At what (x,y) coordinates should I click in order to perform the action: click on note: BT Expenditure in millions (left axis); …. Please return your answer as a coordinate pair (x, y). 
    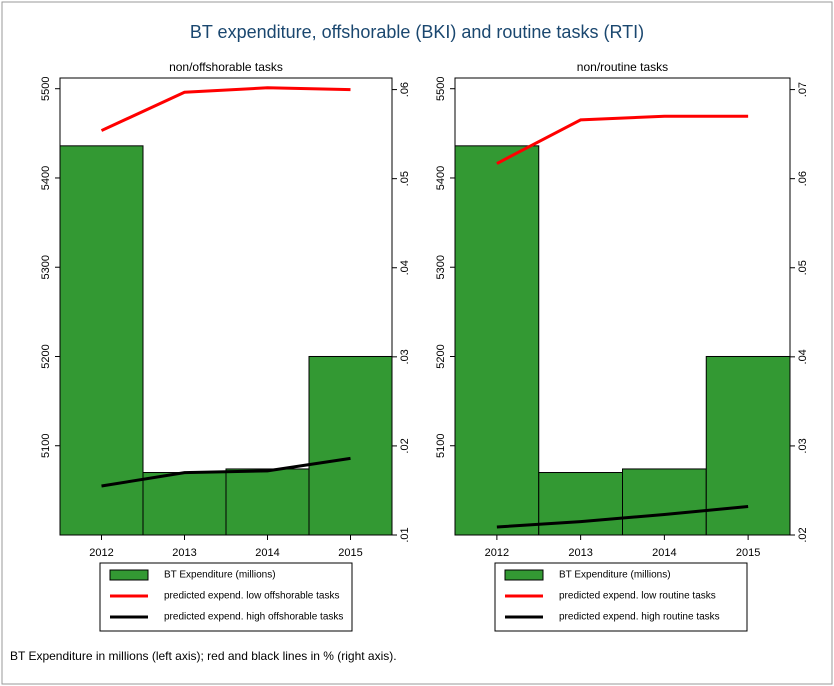
    Looking at the image, I should click on (203, 656).